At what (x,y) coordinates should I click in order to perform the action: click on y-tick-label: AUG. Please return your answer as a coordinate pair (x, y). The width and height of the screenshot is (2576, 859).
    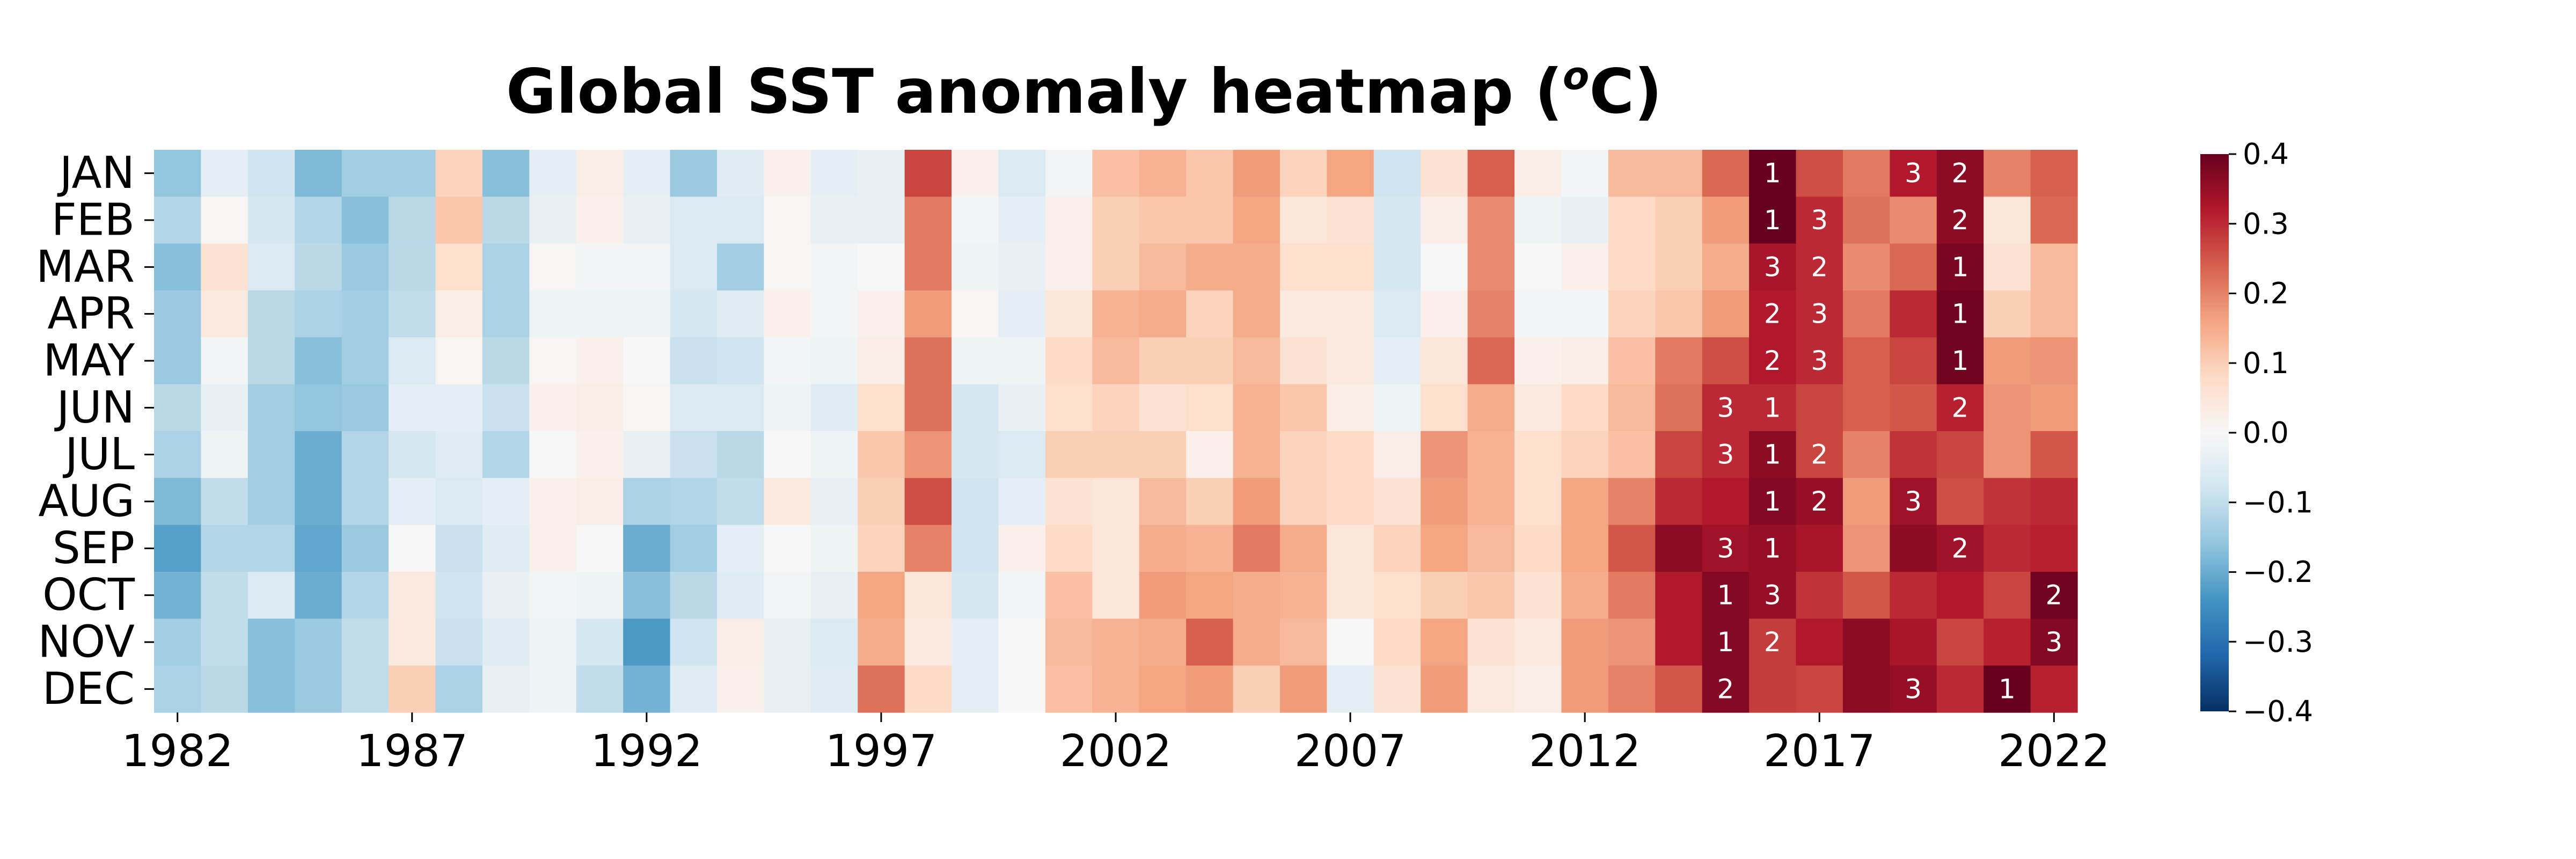
    Looking at the image, I should click on (86, 501).